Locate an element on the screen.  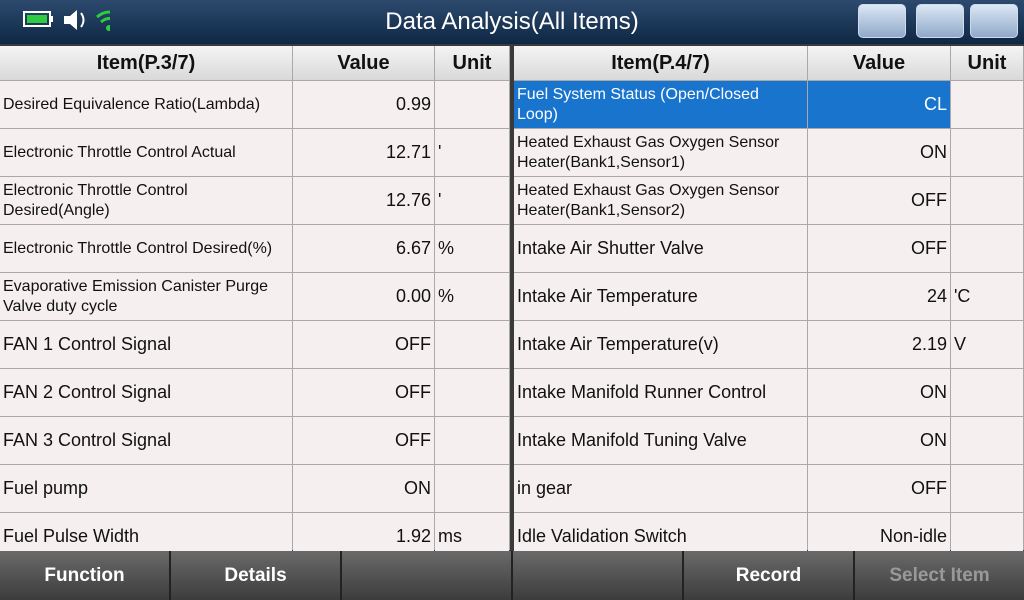
item-cell: Fuel pump is located at coordinates (146, 488).